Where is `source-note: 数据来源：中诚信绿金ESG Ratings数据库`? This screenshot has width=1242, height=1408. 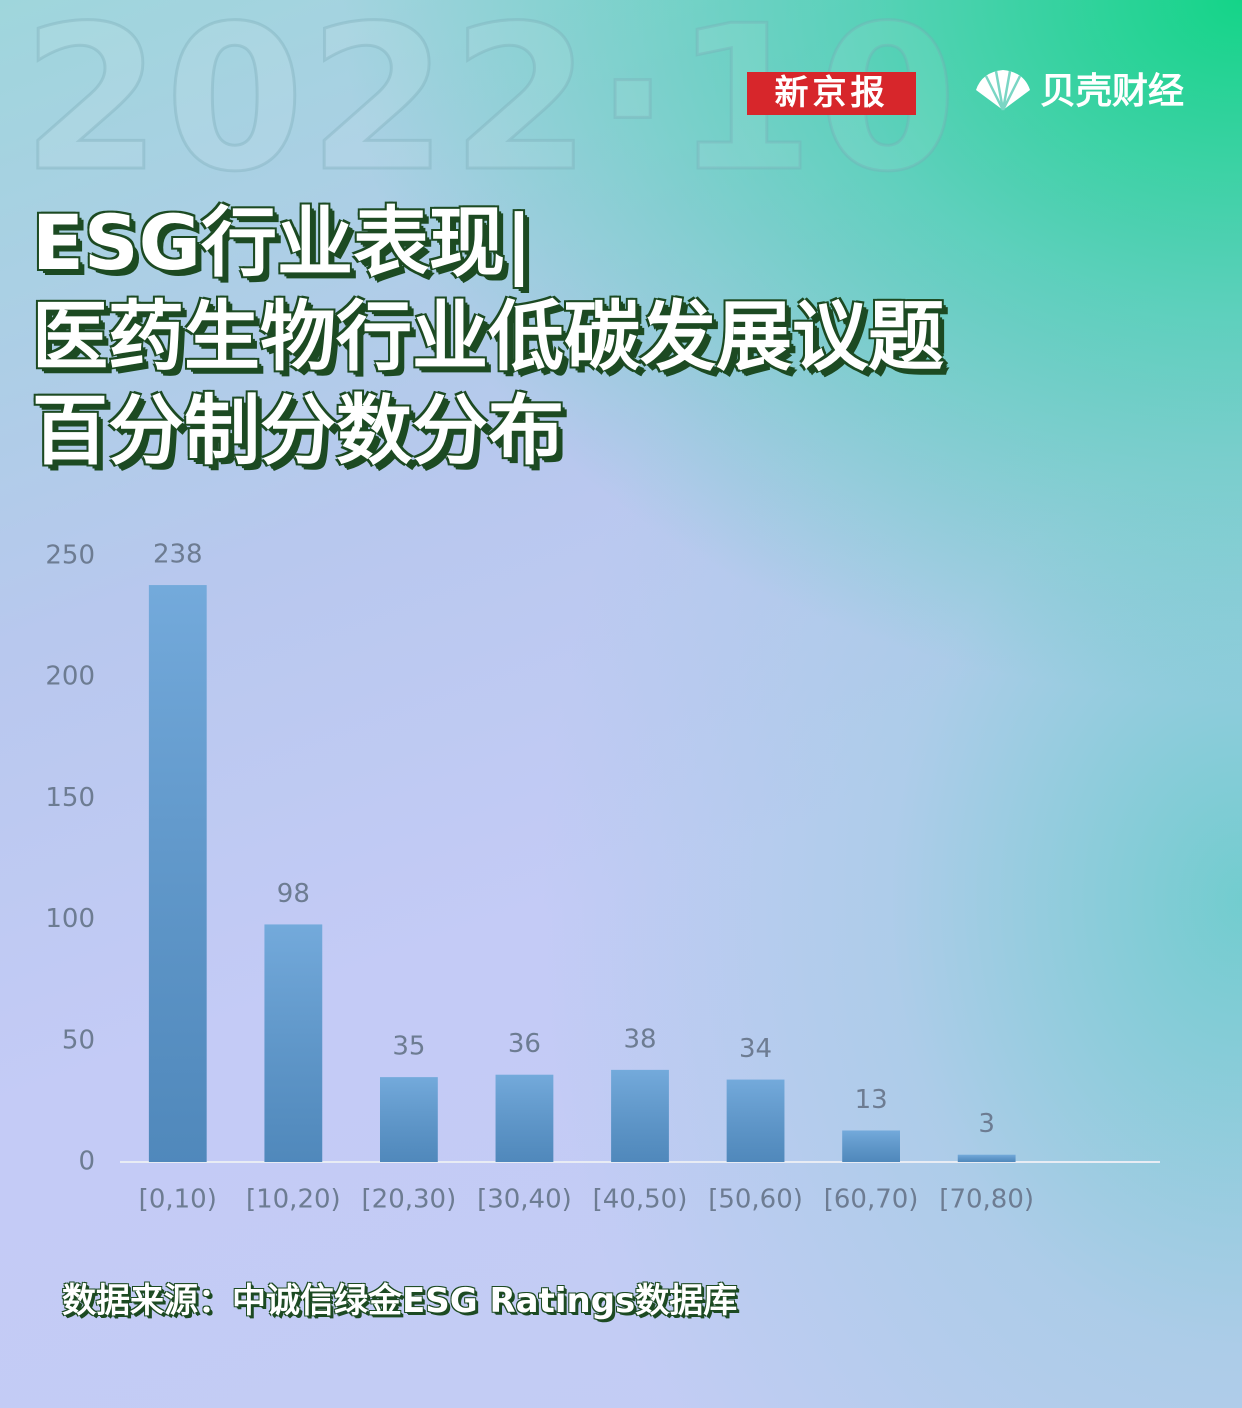
source-note: 数据来源：中诚信绿金ESG Ratings数据库 is located at coordinates (400, 1301).